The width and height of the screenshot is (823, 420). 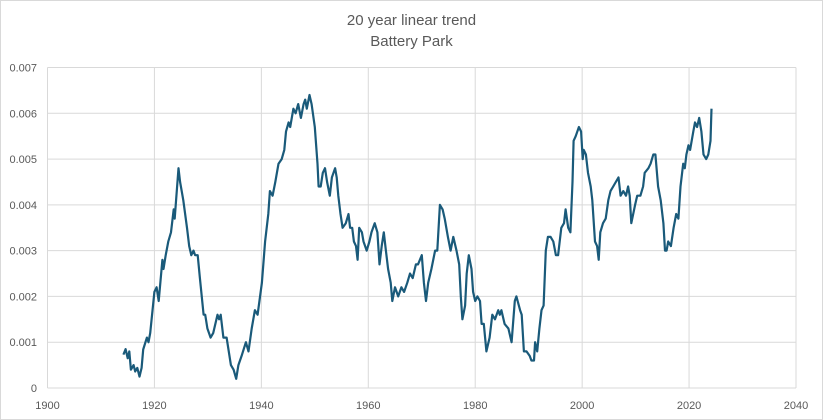 What do you see at coordinates (23, 160) in the screenshot?
I see `y-tick-label: 0.005` at bounding box center [23, 160].